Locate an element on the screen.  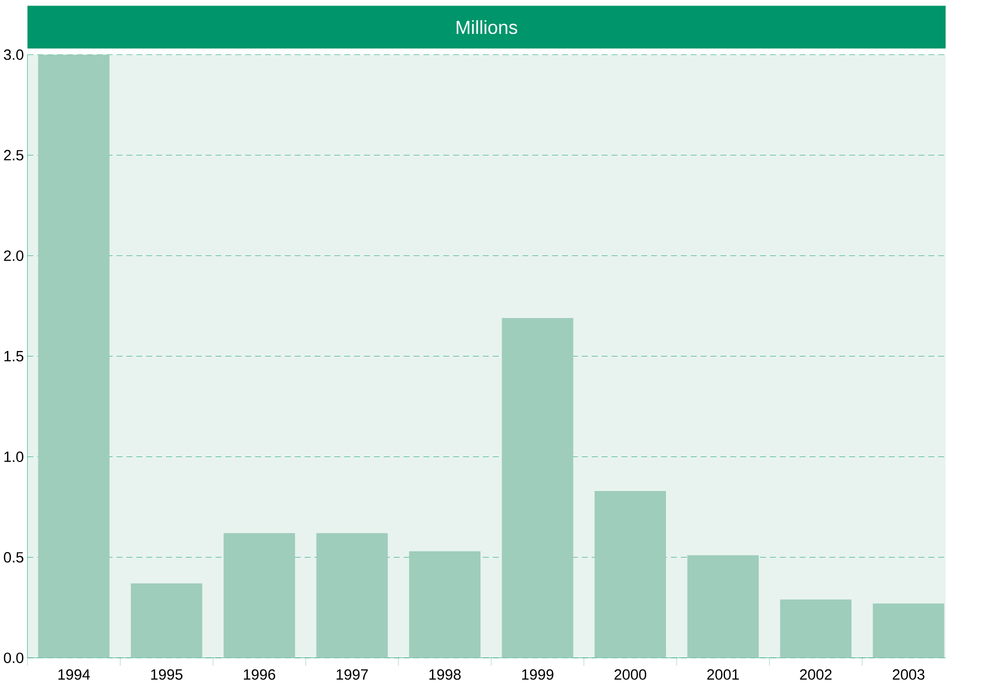
x-tick-label: 1995 is located at coordinates (166, 674).